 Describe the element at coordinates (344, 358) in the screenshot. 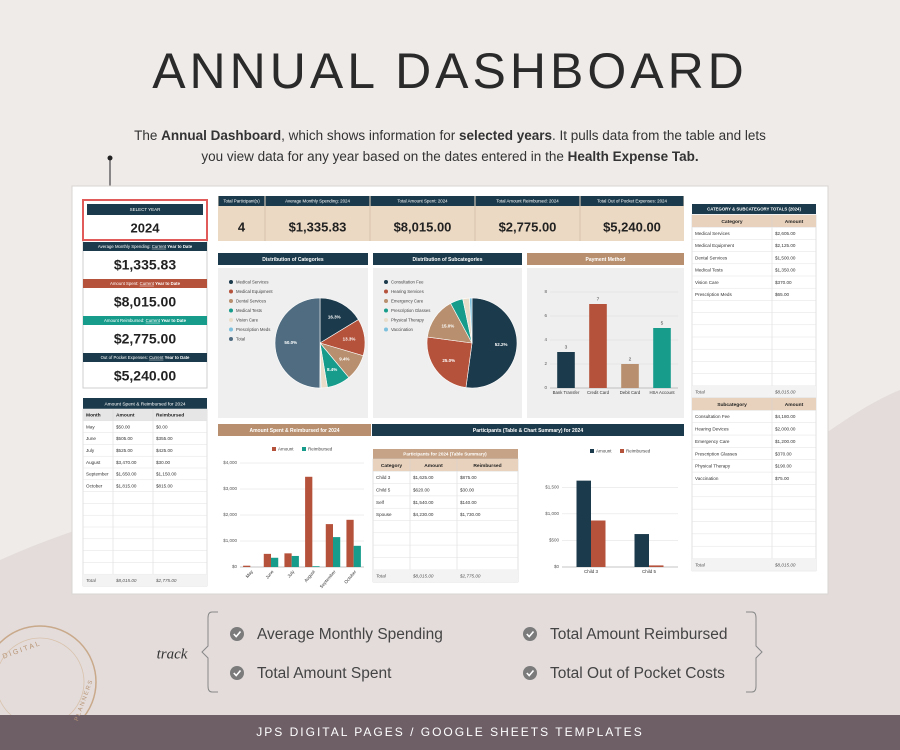

I see `pie-value-label: 9.4%` at that location.